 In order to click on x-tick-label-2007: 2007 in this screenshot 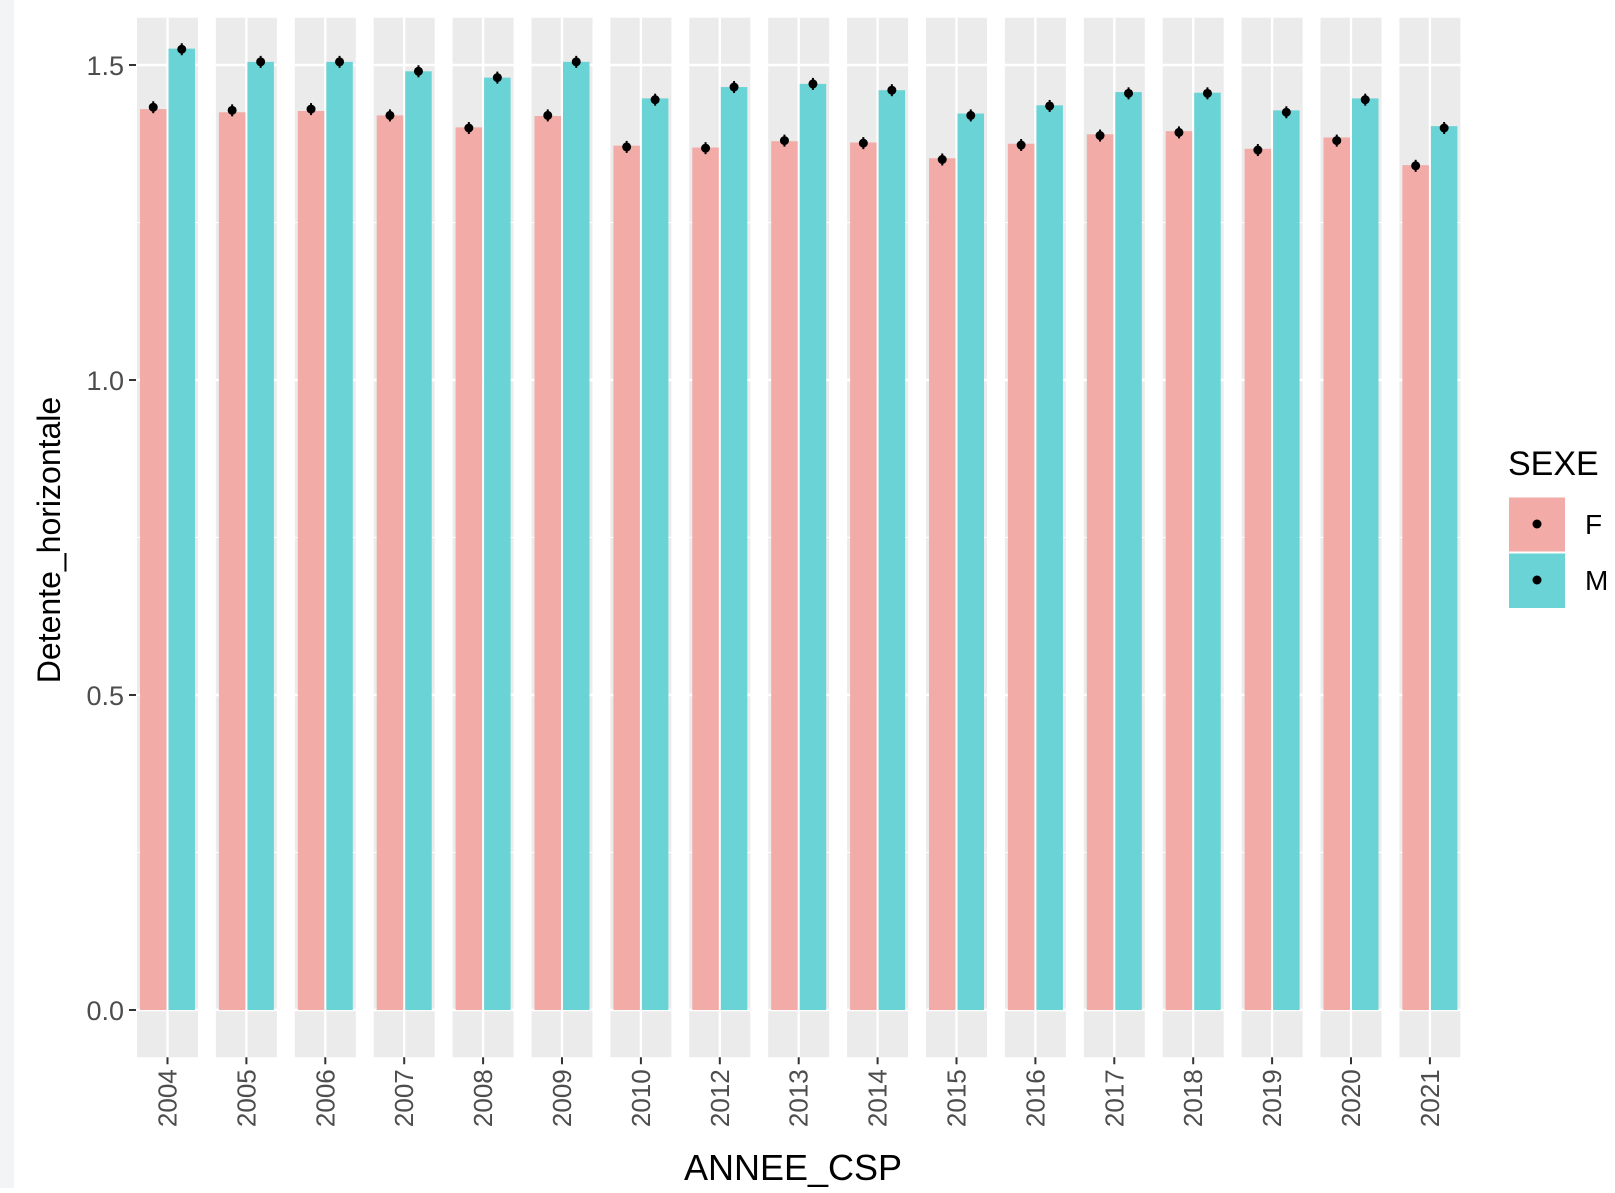, I will do `click(404, 1098)`.